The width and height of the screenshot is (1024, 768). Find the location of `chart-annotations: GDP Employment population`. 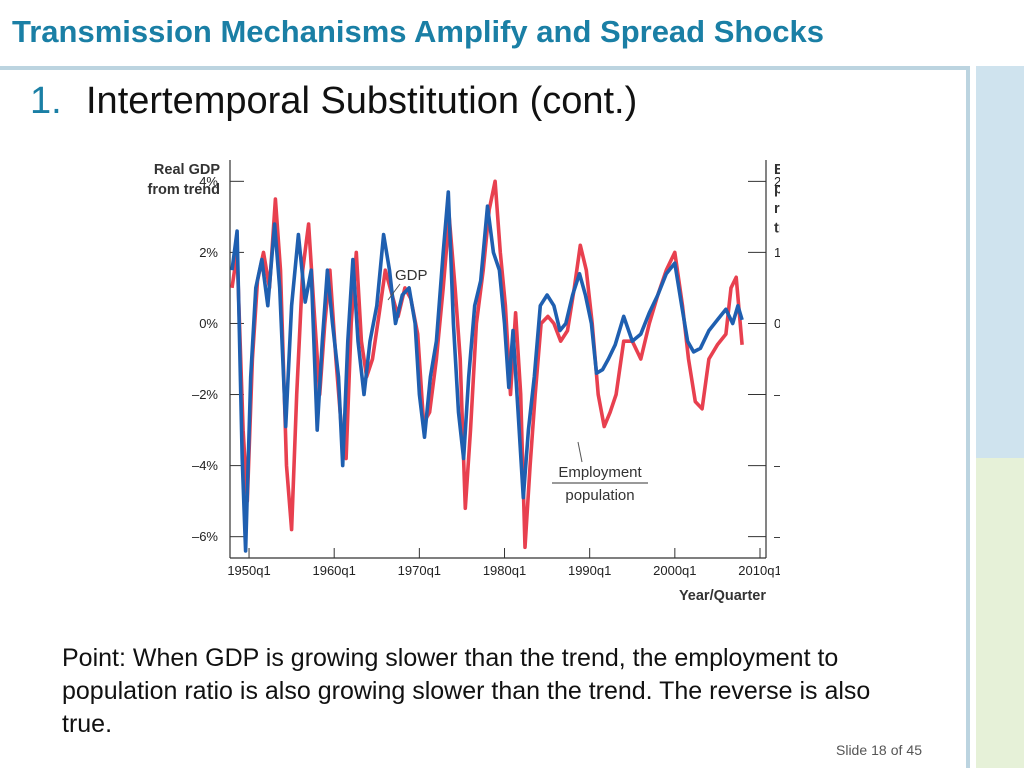

chart-annotations: GDP Employment population is located at coordinates (517, 385).